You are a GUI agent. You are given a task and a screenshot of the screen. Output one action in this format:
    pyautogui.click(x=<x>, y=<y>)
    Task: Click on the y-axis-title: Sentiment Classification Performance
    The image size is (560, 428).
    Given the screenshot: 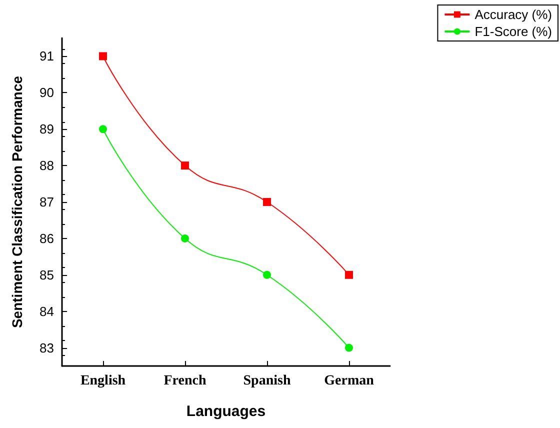 What is the action you would take?
    pyautogui.click(x=17, y=202)
    